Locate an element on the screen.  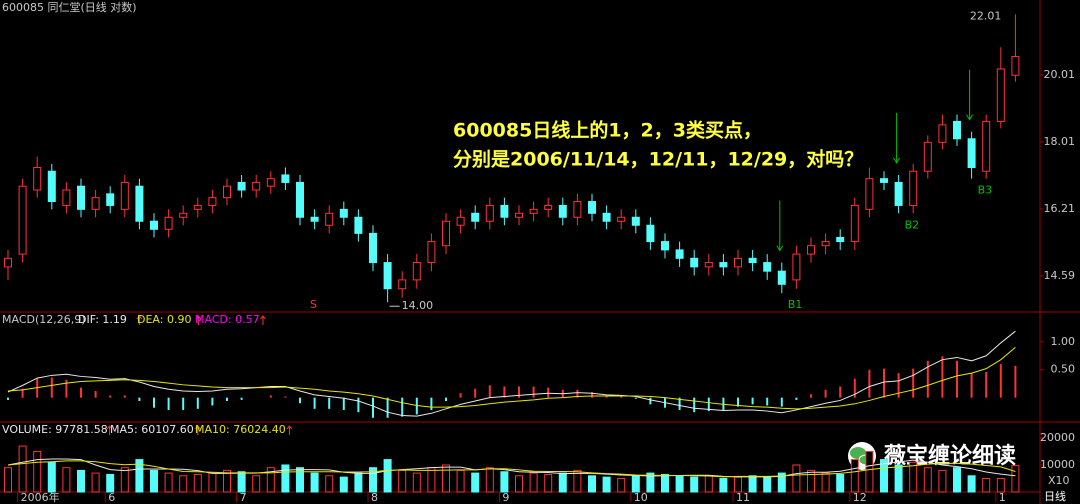
x-tick-label: 7 is located at coordinates (243, 497).